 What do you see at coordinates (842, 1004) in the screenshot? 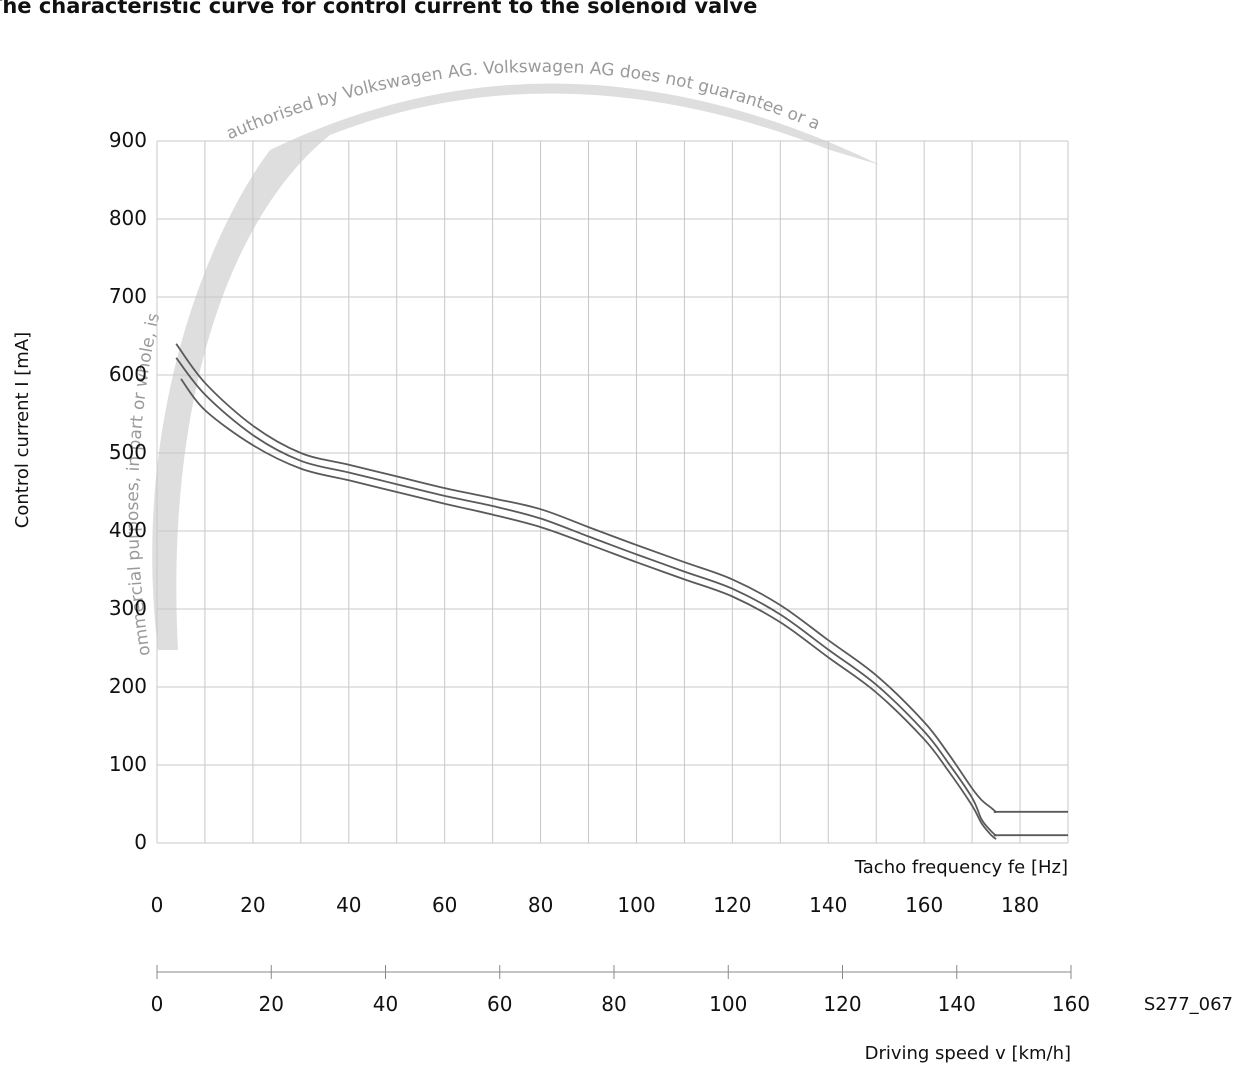
I see `speed-tick-label: 120` at bounding box center [842, 1004].